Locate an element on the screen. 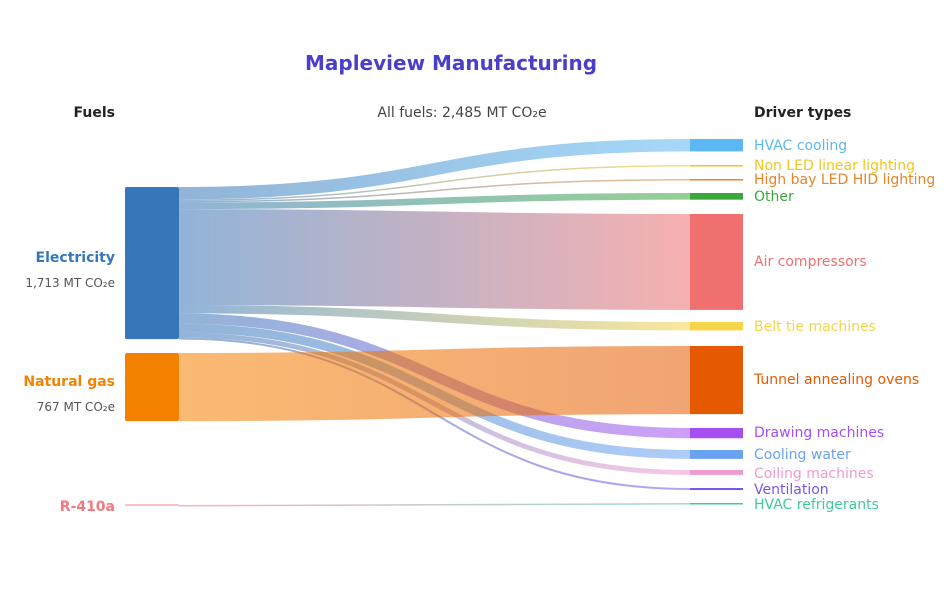  source-label-r-410a: R-410a is located at coordinates (87, 507).